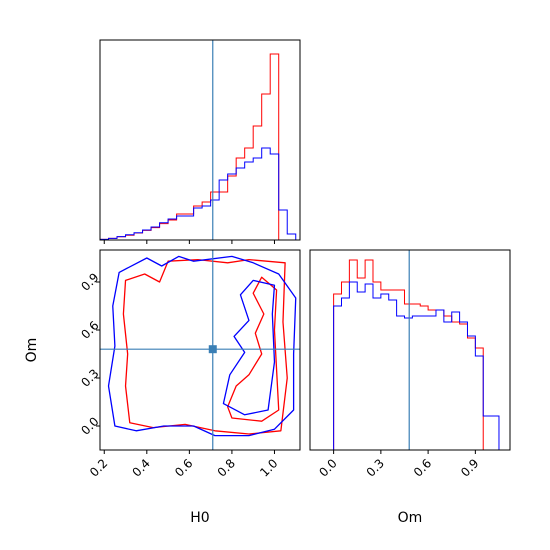  What do you see at coordinates (410, 518) in the screenshot?
I see `x-axis-label-om: Om` at bounding box center [410, 518].